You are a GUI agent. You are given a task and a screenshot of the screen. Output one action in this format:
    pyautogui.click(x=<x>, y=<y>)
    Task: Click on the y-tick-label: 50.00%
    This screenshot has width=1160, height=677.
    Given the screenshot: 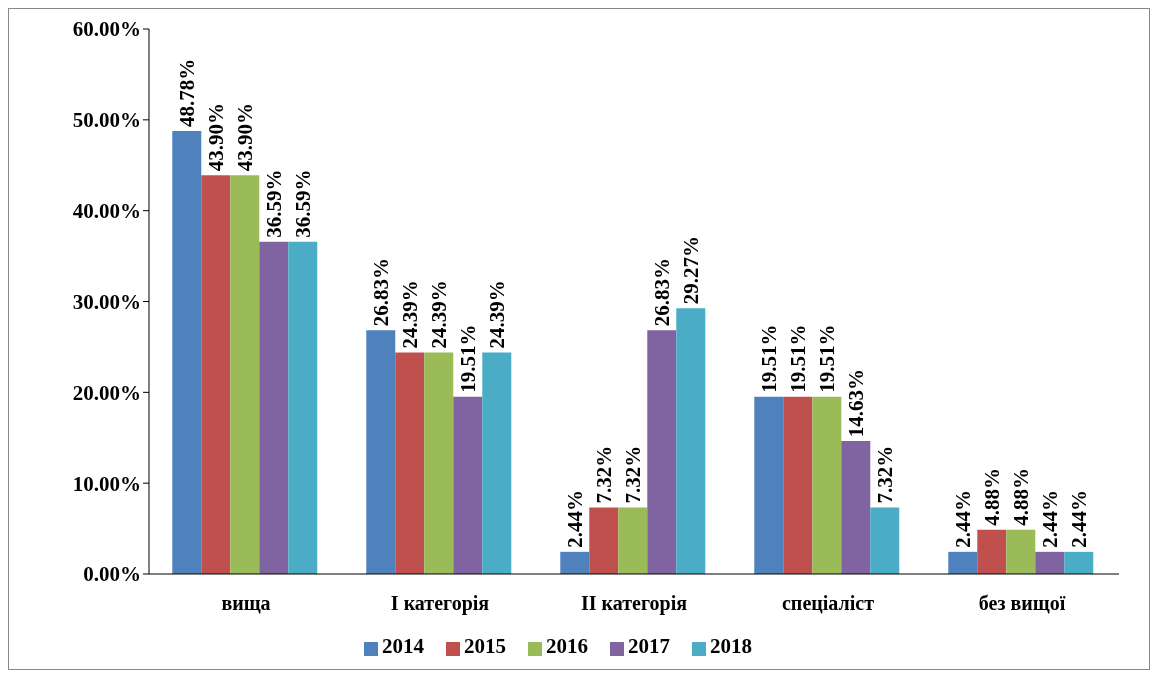 What is the action you would take?
    pyautogui.click(x=106, y=120)
    